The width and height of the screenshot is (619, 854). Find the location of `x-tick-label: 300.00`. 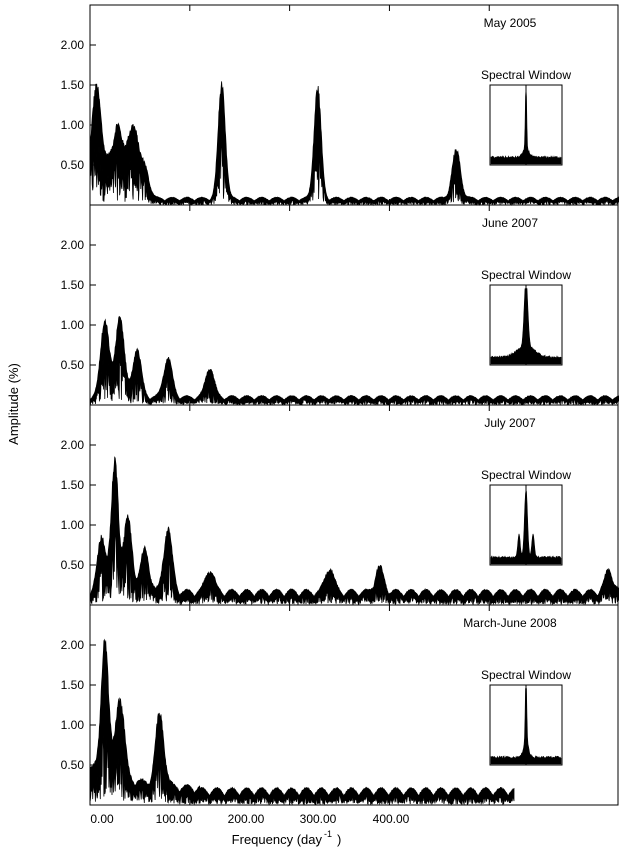

x-tick-label: 300.00 is located at coordinates (318, 819).